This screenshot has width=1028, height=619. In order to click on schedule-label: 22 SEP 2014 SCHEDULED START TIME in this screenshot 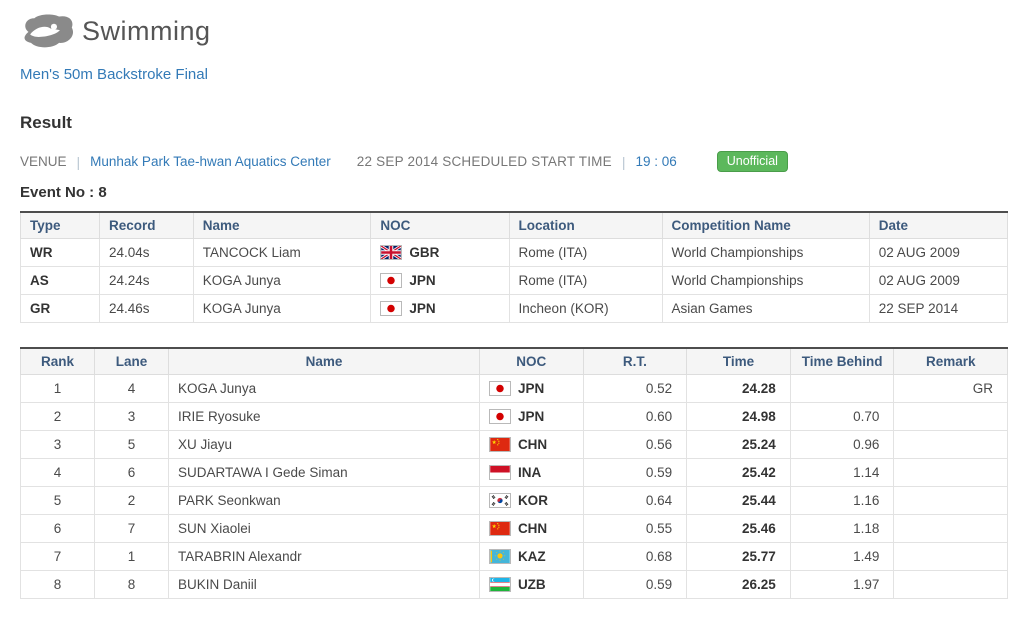, I will do `click(484, 161)`.